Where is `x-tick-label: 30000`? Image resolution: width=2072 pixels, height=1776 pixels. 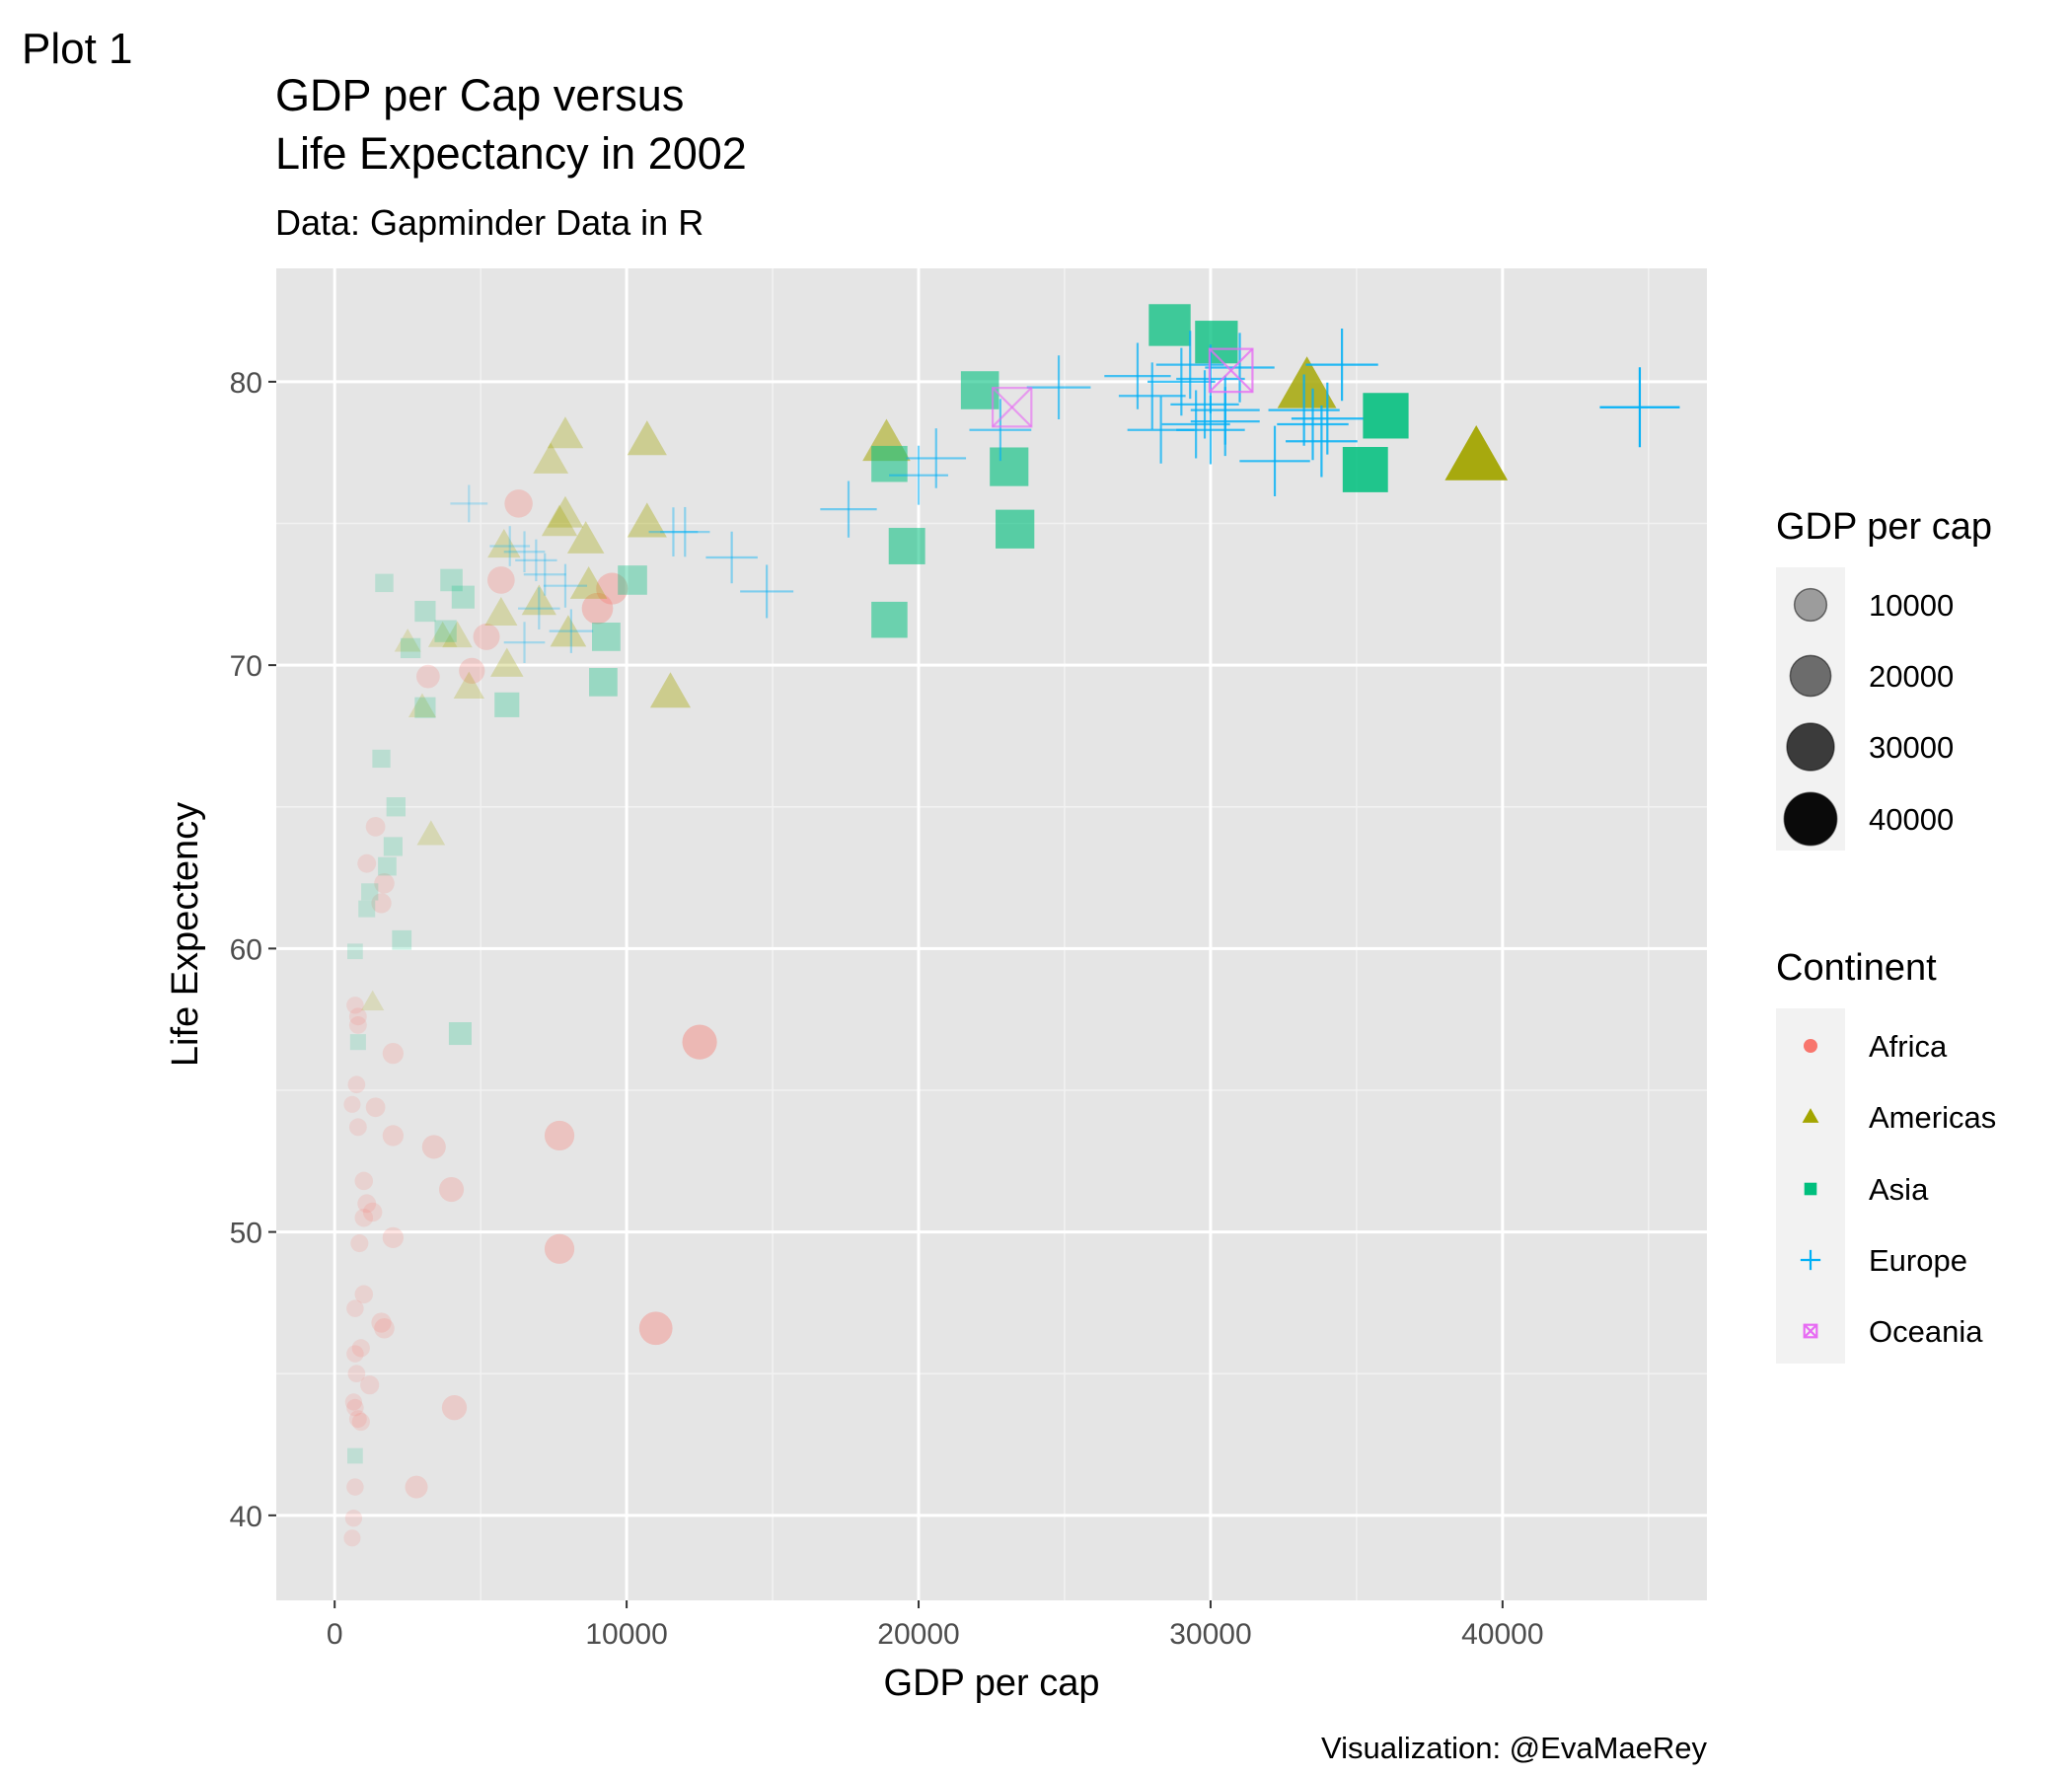 x-tick-label: 30000 is located at coordinates (1210, 1635).